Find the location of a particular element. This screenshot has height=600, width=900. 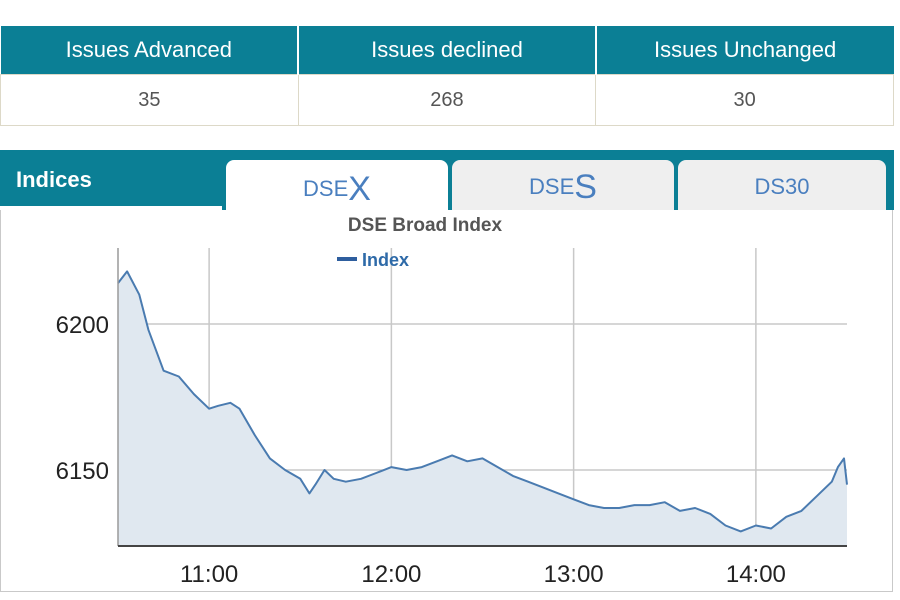

issues-declined-header: Issues declined is located at coordinates (447, 50).